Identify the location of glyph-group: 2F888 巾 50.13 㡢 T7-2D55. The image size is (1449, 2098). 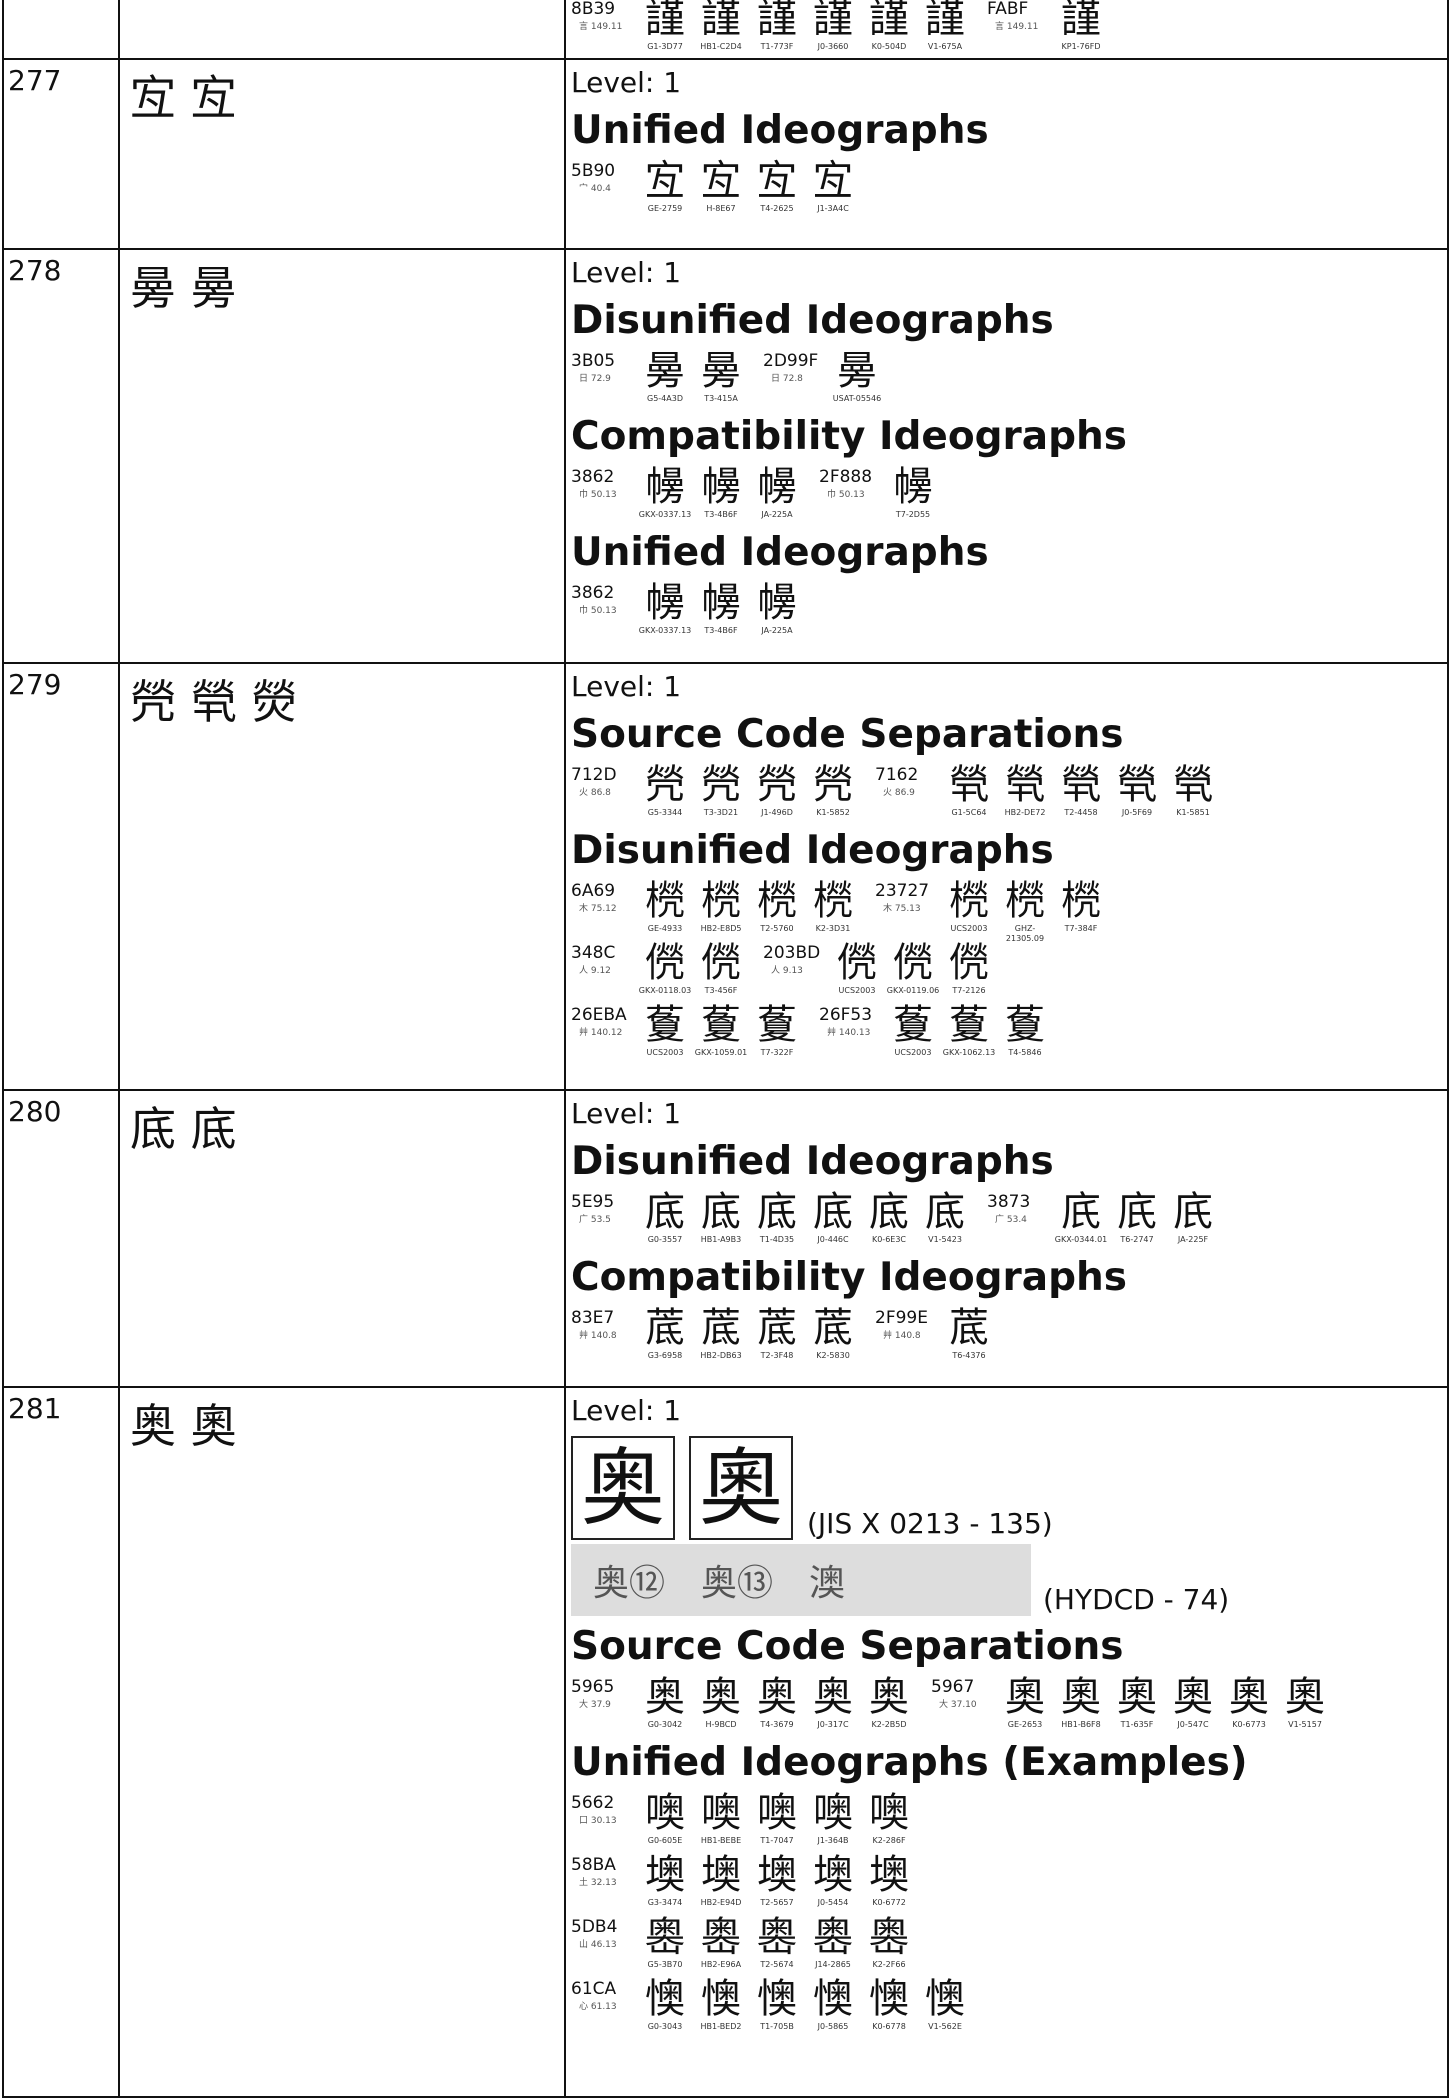
(880, 492).